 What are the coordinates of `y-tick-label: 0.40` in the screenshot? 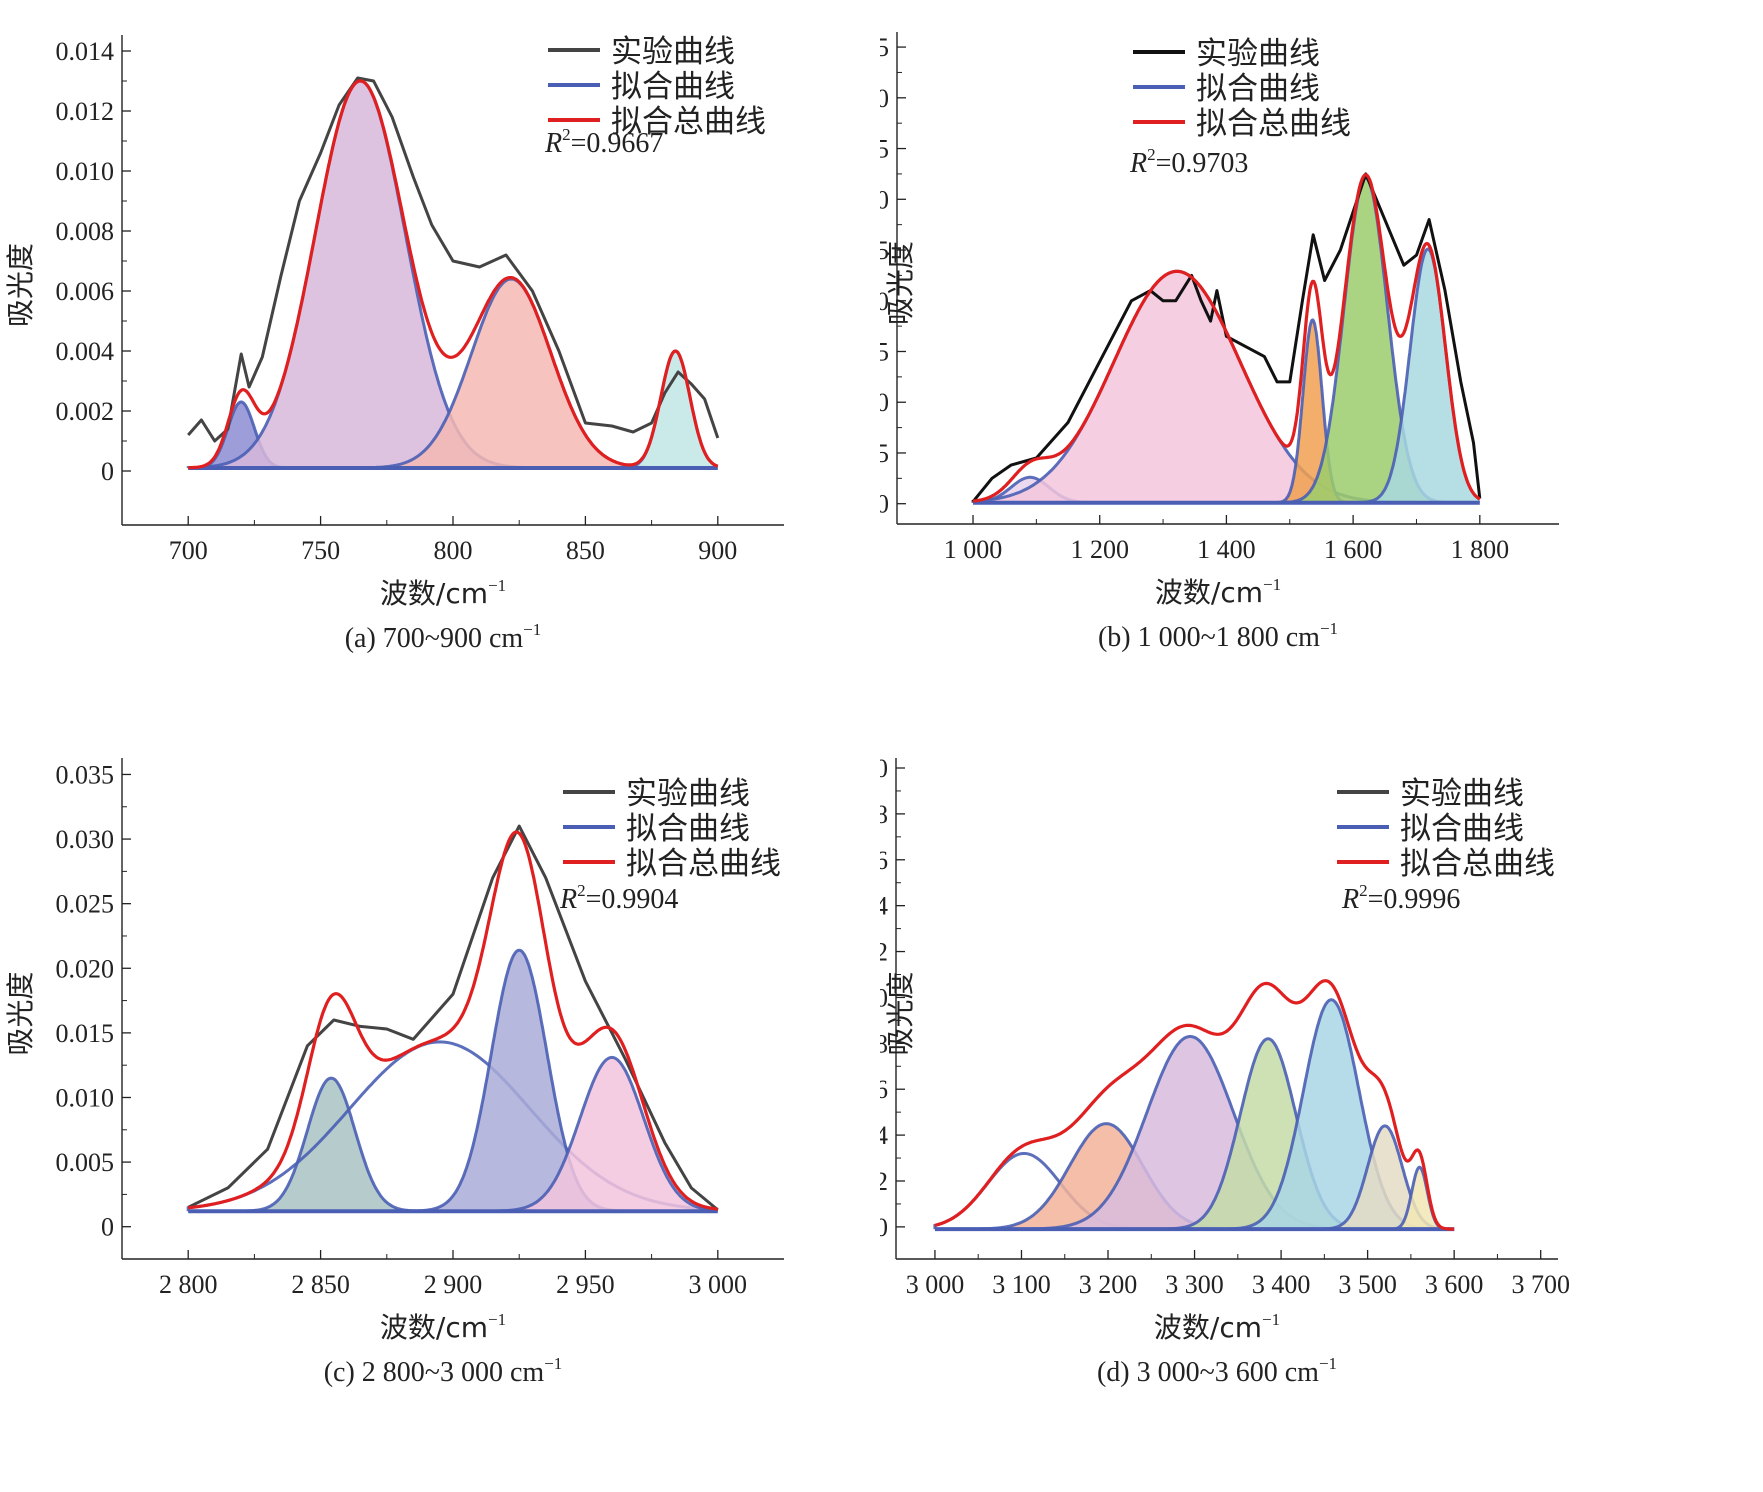 It's located at (884, 98).